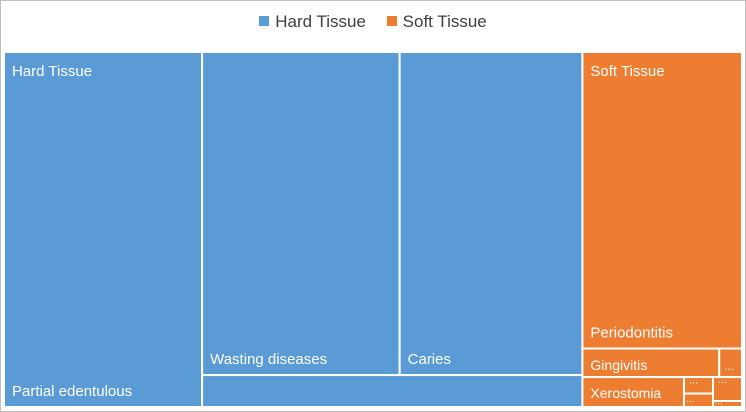 The height and width of the screenshot is (412, 746). I want to click on label-periodontitis: Periodontitis, so click(631, 333).